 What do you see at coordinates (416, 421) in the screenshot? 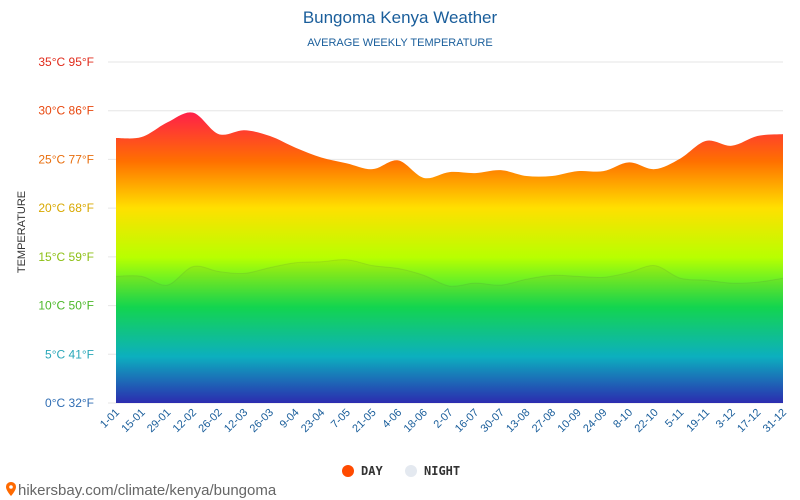
I see `x-tick-label: 18-06` at bounding box center [416, 421].